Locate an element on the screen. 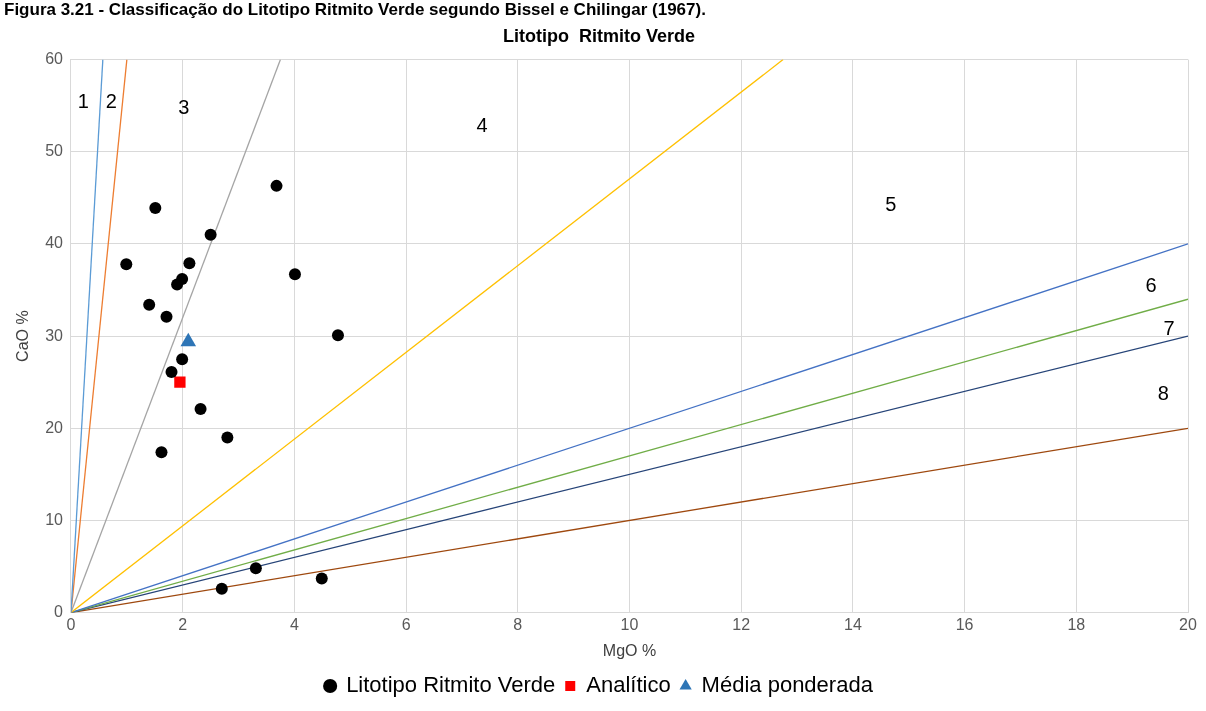  x-tick-label: 6 is located at coordinates (406, 624).